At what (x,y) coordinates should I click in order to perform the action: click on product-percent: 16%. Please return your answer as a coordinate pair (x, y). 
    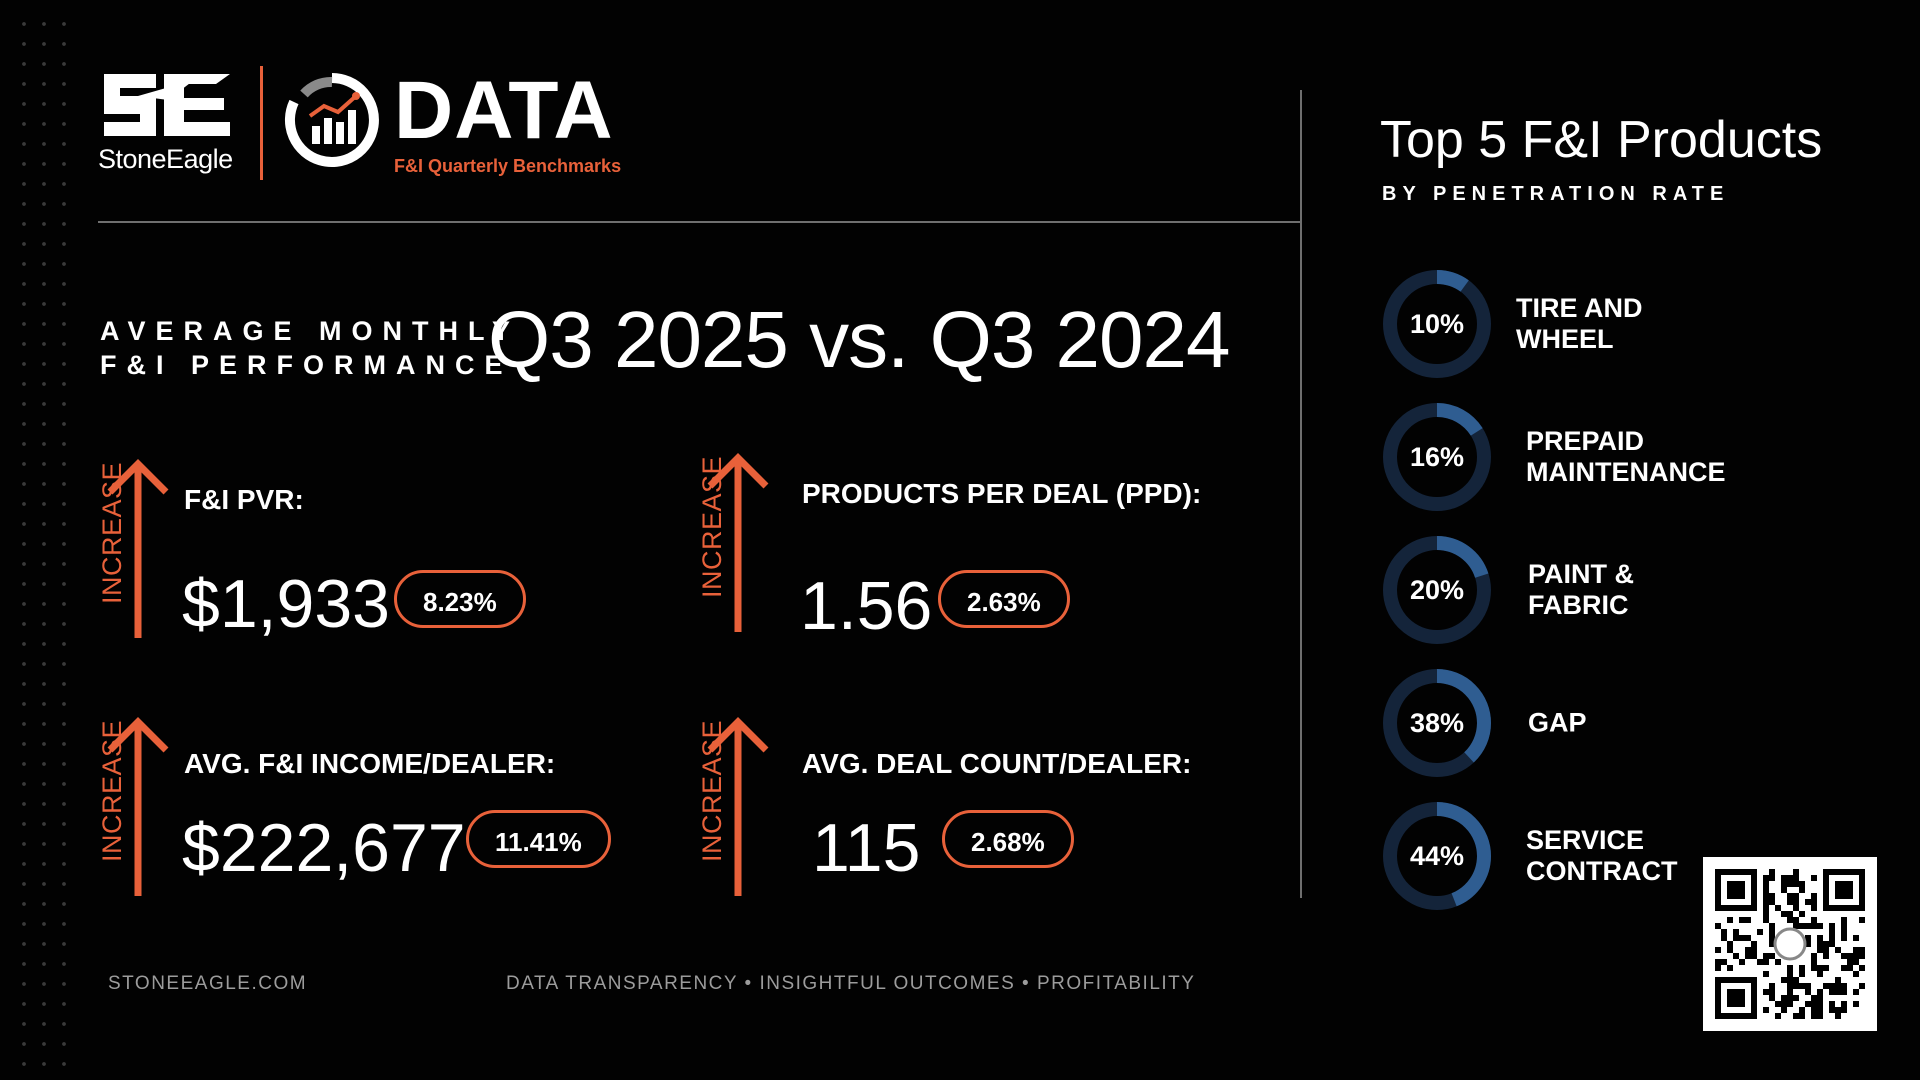
    Looking at the image, I should click on (1437, 457).